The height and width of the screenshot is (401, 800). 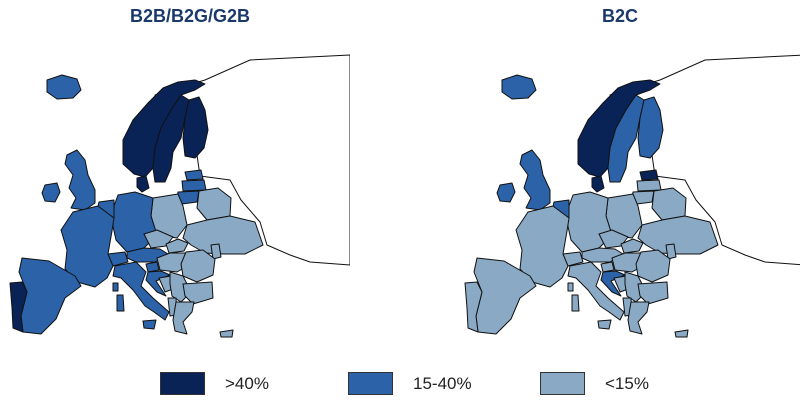 I want to click on legend: >40% 15-40% <15%, so click(x=400, y=383).